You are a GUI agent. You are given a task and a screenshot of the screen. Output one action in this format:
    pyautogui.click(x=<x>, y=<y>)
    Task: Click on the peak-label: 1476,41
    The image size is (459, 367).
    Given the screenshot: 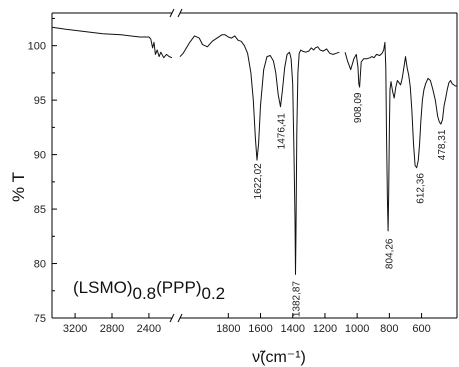 What is the action you would take?
    pyautogui.click(x=282, y=131)
    